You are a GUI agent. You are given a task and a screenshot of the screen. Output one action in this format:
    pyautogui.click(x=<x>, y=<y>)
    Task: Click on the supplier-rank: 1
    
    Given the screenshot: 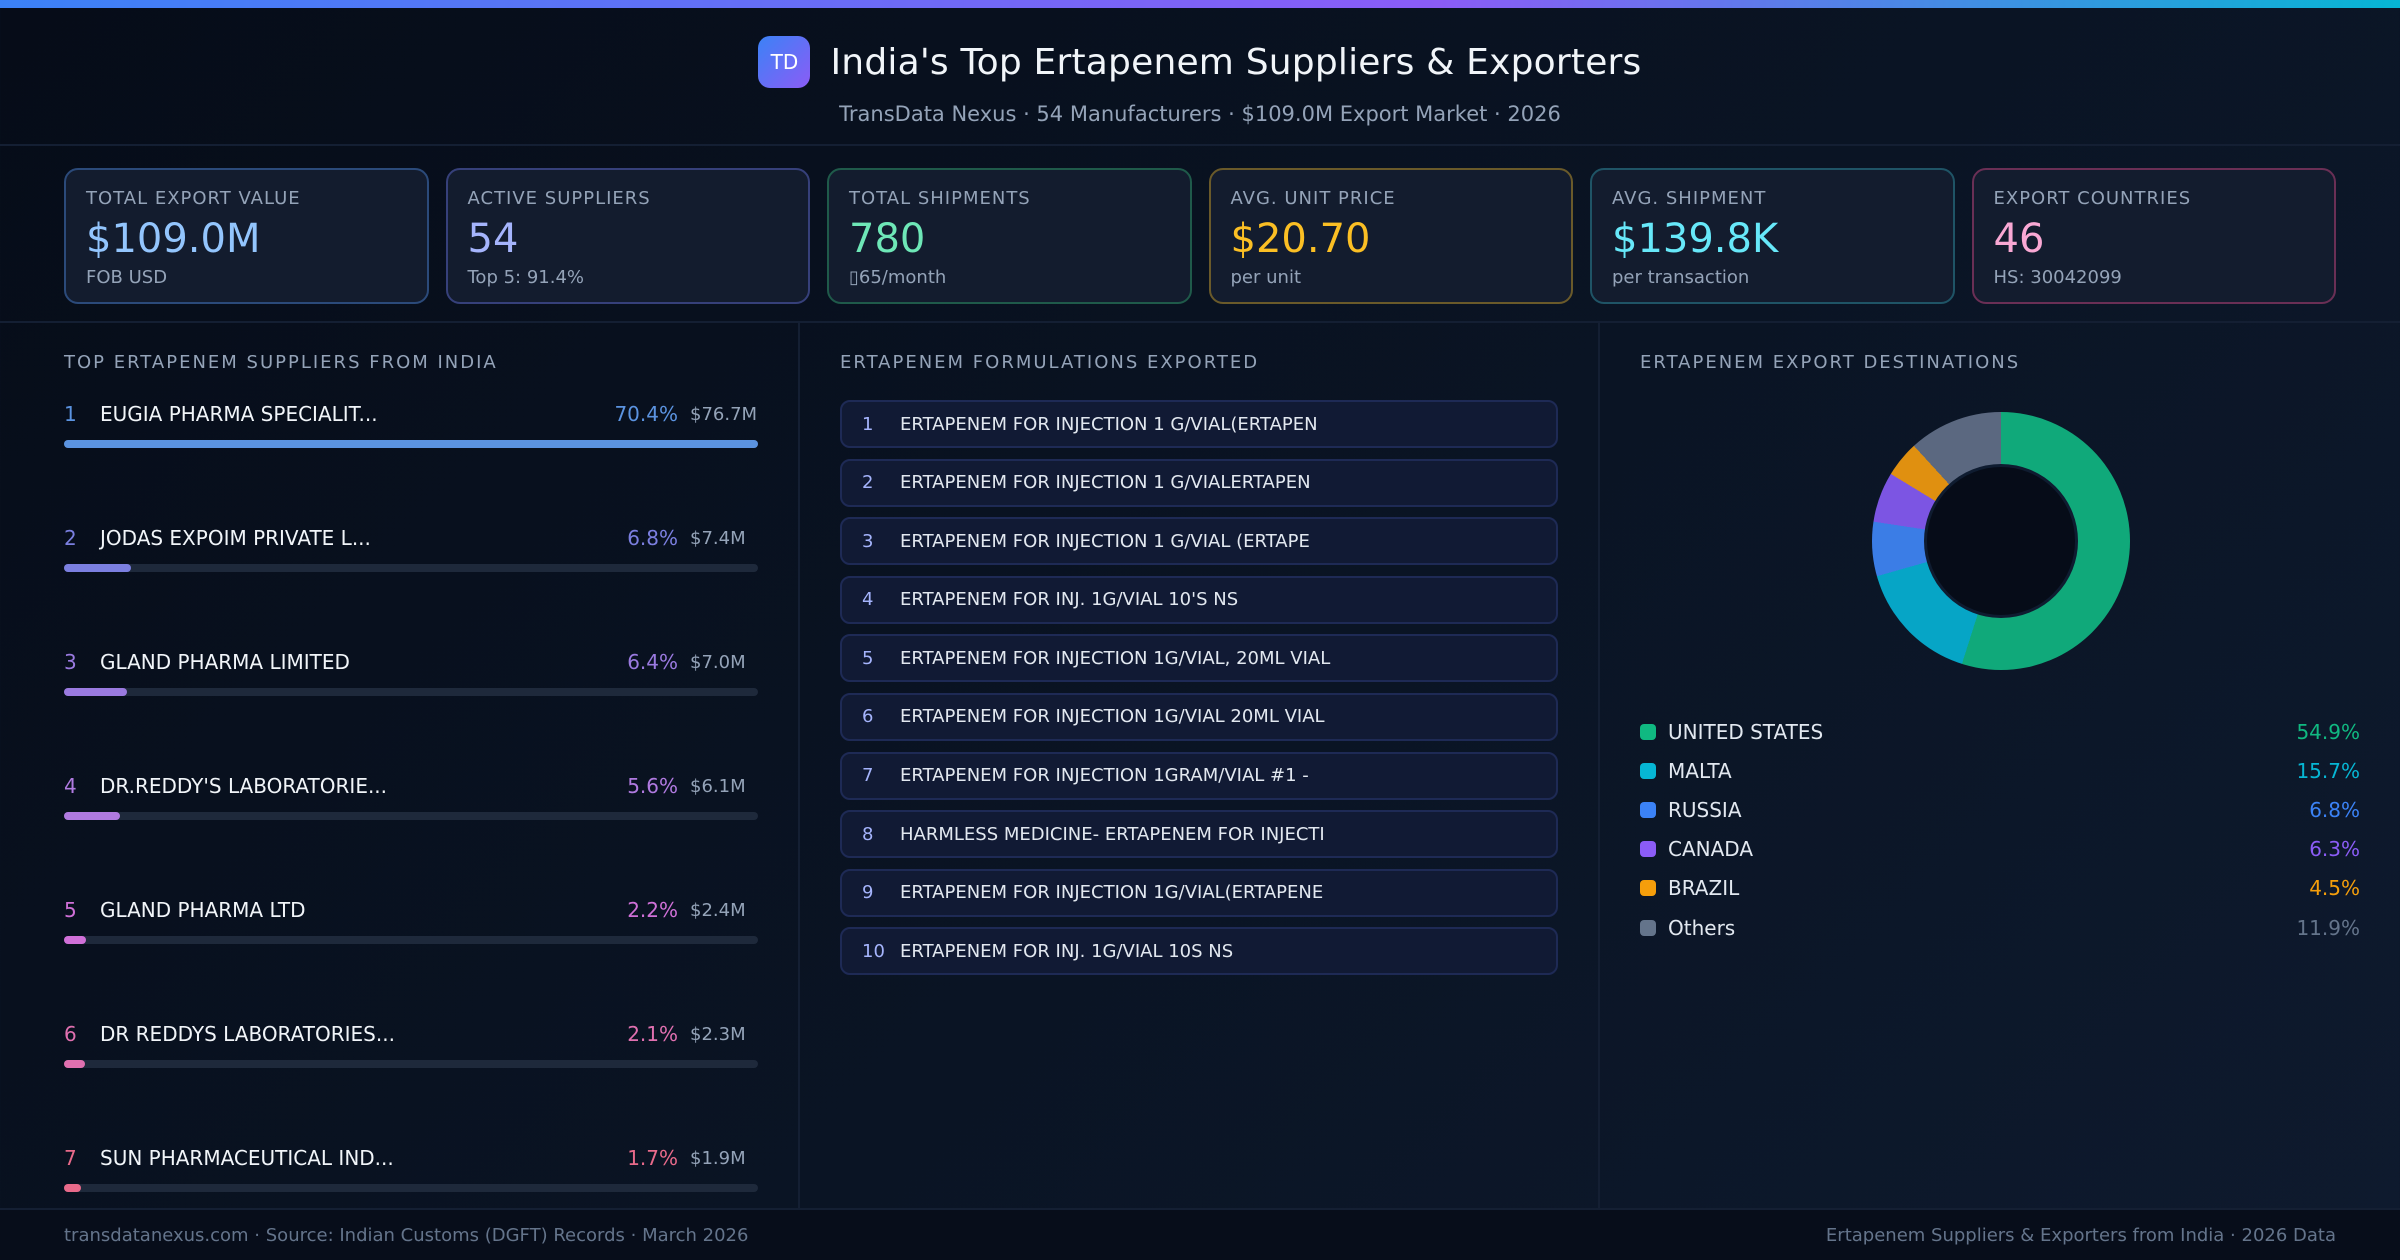 What is the action you would take?
    pyautogui.click(x=70, y=414)
    